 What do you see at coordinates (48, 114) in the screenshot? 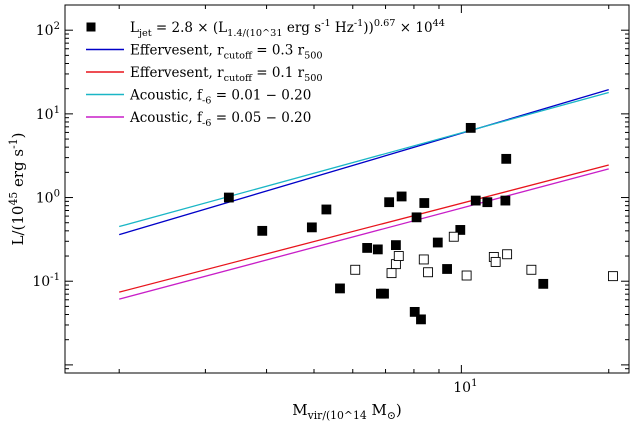
I see `y-tick-label-3: 10¹` at bounding box center [48, 114].